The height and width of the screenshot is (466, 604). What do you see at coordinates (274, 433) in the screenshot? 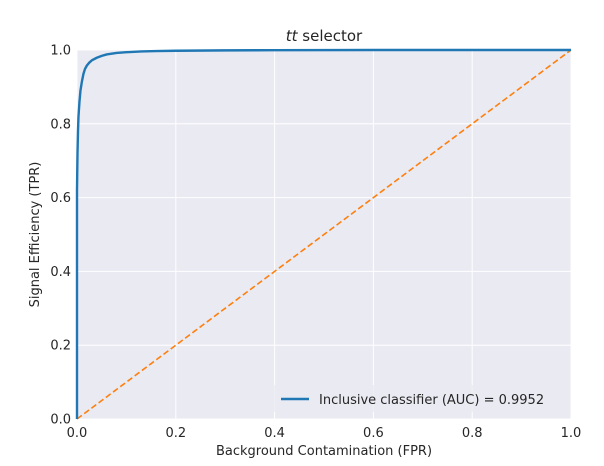
I see `x-tick-label: 0.4` at bounding box center [274, 433].